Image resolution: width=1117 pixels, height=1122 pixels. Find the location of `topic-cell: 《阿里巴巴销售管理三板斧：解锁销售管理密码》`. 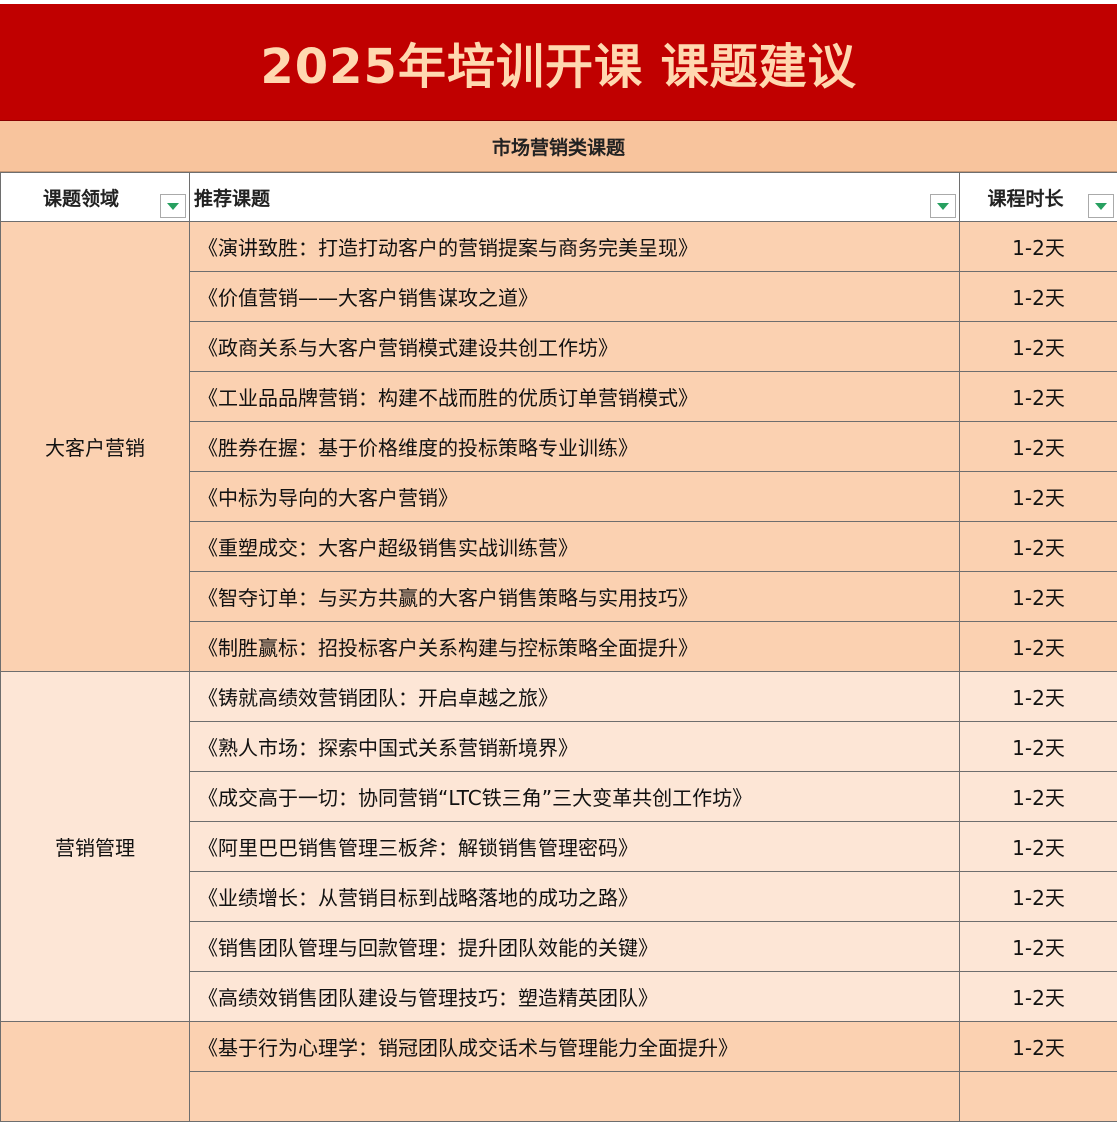

topic-cell: 《阿里巴巴销售管理三板斧：解锁销售管理密码》 is located at coordinates (575, 847).